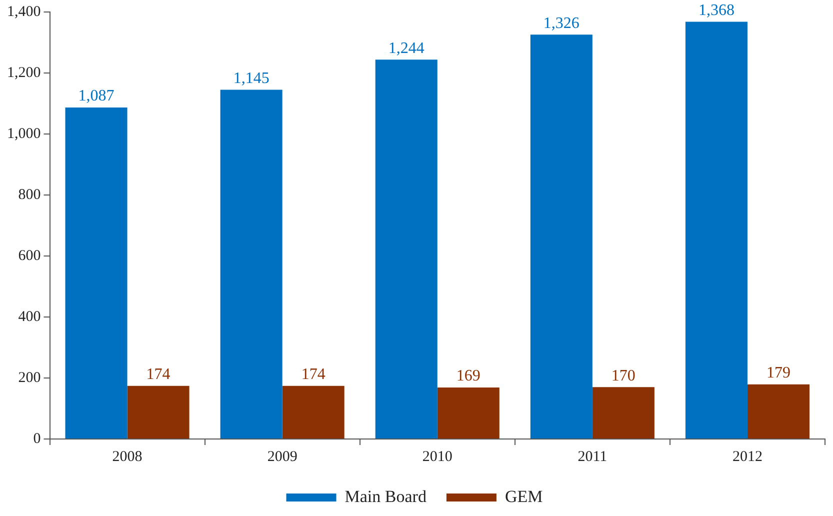 This screenshot has height=516, width=833. Describe the element at coordinates (251, 78) in the screenshot. I see `data-label: 1,145` at that location.